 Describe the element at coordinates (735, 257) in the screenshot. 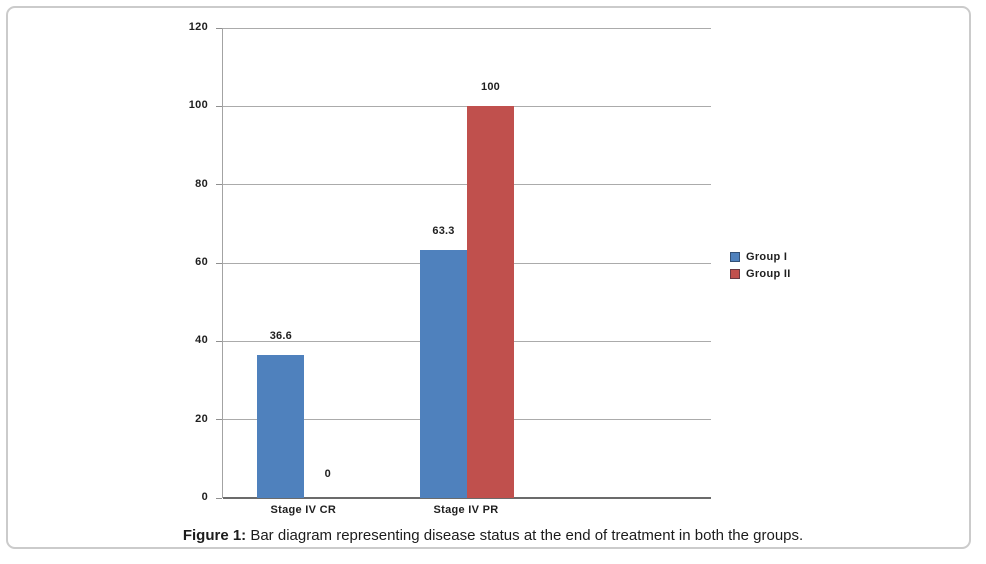

I see `legend-marker-group-i` at that location.